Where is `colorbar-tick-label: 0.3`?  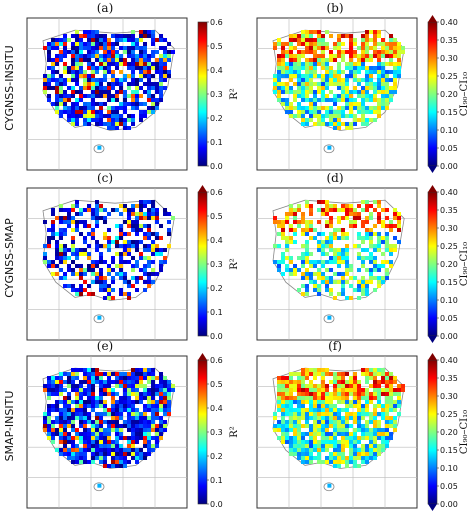 colorbar-tick-label: 0.3 is located at coordinates (216, 264).